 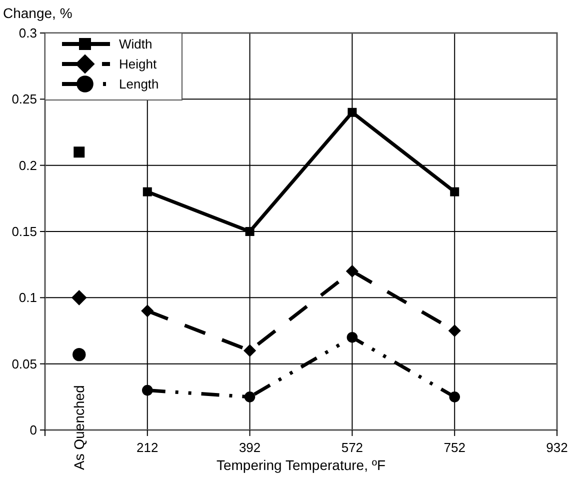 What do you see at coordinates (147, 447) in the screenshot?
I see `x-tick-label: 212` at bounding box center [147, 447].